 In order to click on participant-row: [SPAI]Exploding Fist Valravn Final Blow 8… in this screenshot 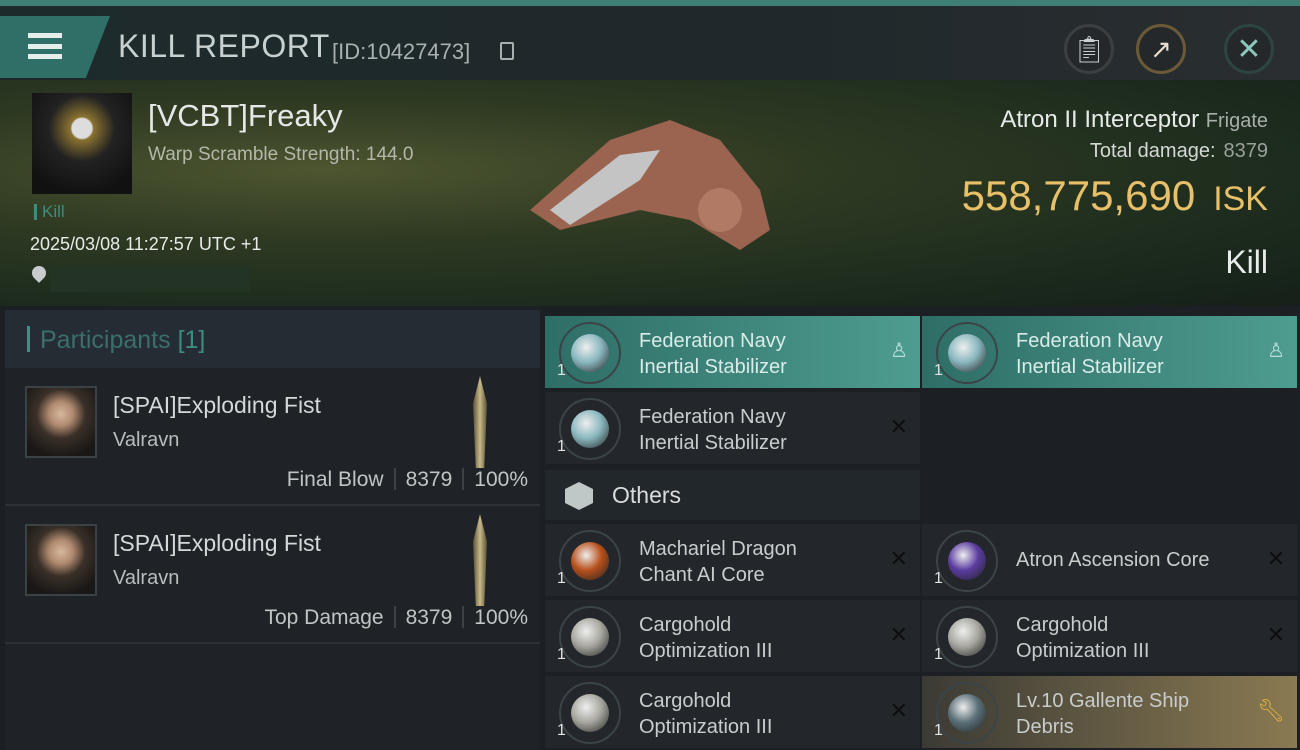, I will do `click(272, 437)`.